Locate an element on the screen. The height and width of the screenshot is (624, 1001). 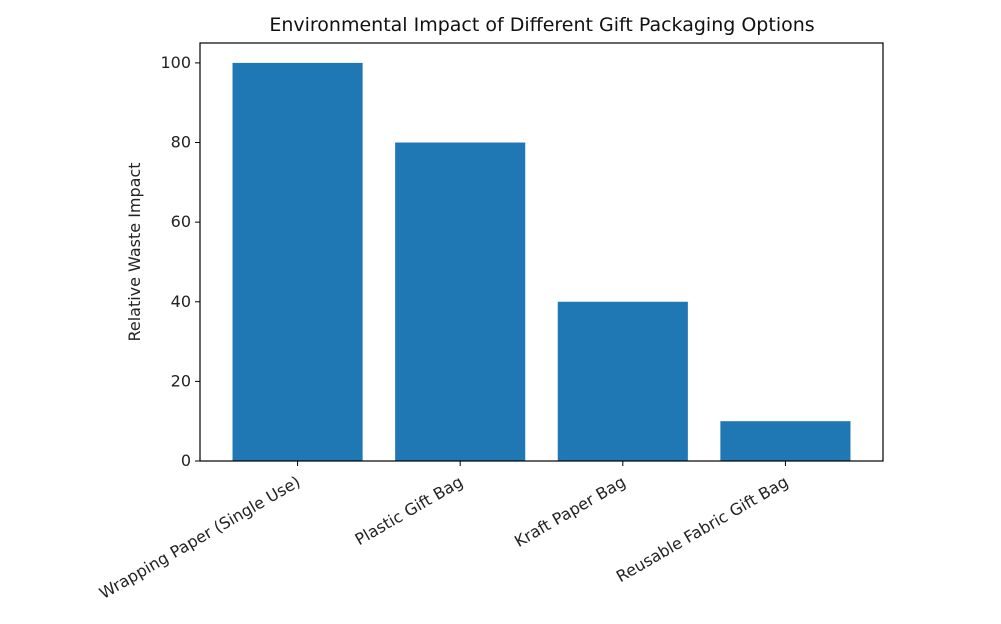
y-axis: 0 20 40 60 80 100 is located at coordinates (180, 261).